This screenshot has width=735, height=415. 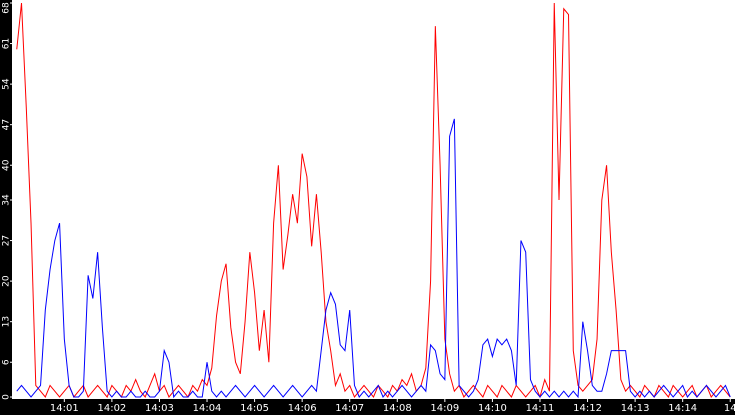 I want to click on x-tick-label: 14:11, so click(x=540, y=408).